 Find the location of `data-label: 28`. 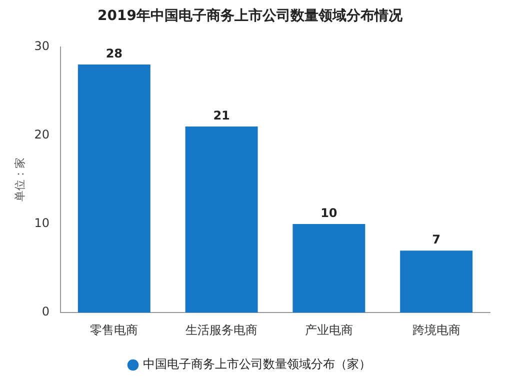

data-label: 28 is located at coordinates (114, 53).